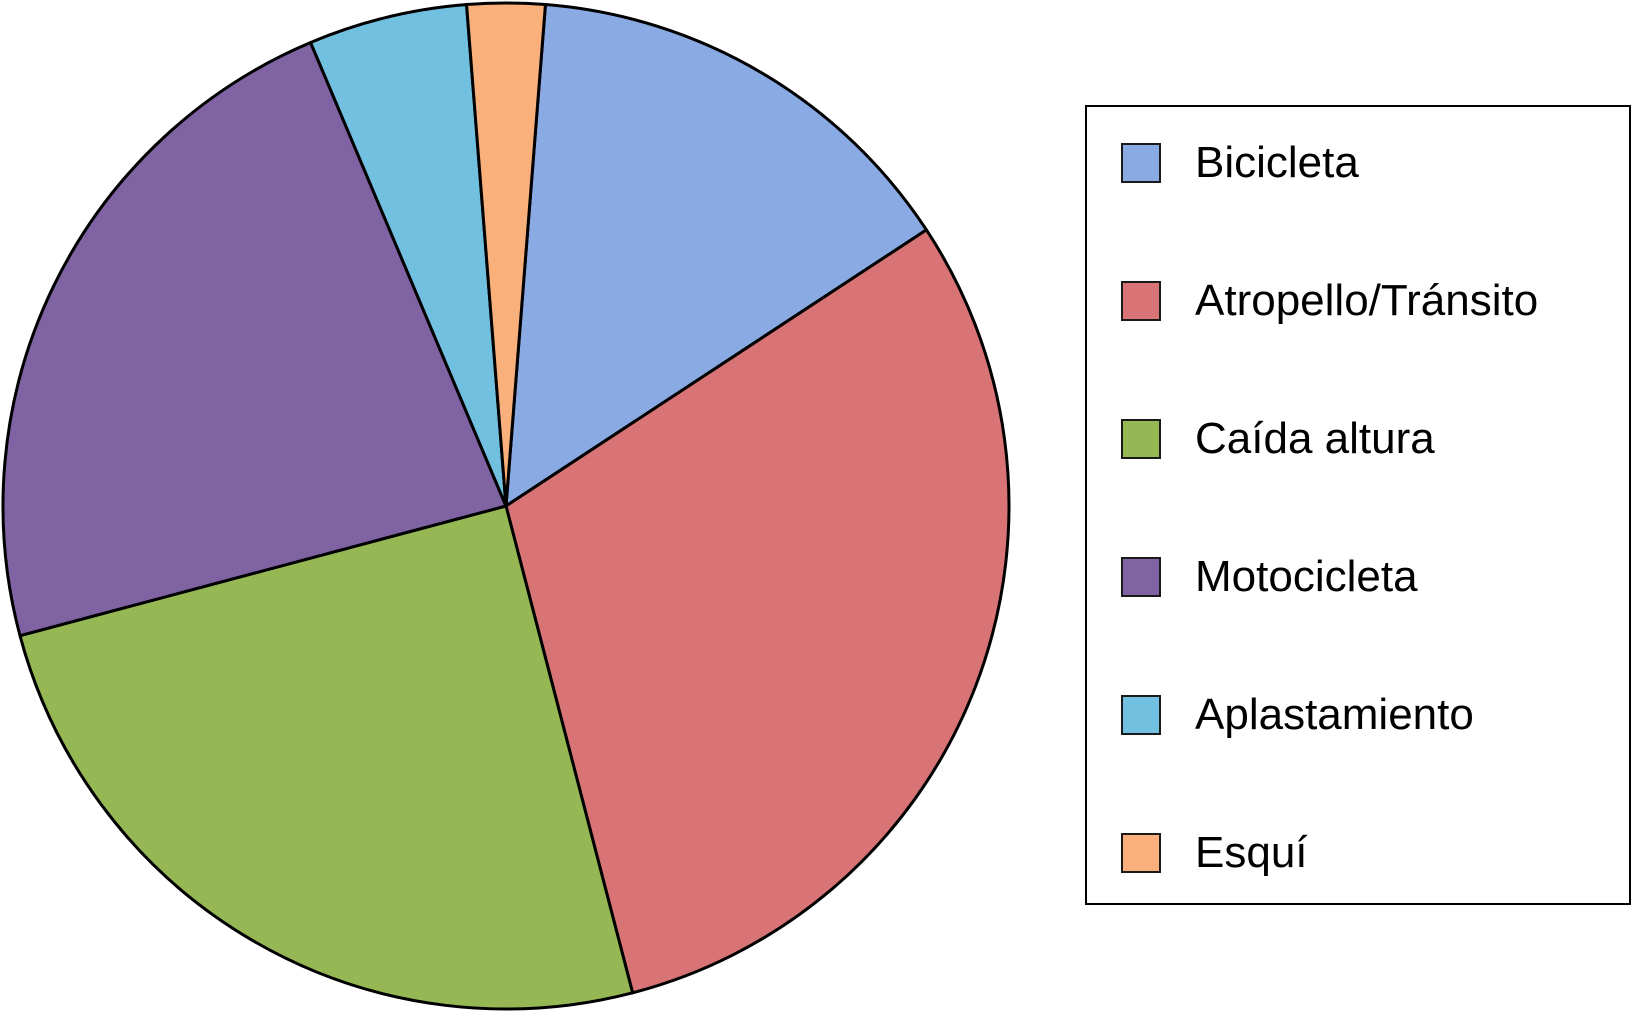 The image size is (1633, 1012). What do you see at coordinates (506, 254) in the screenshot?
I see `pie-slice-esqui` at bounding box center [506, 254].